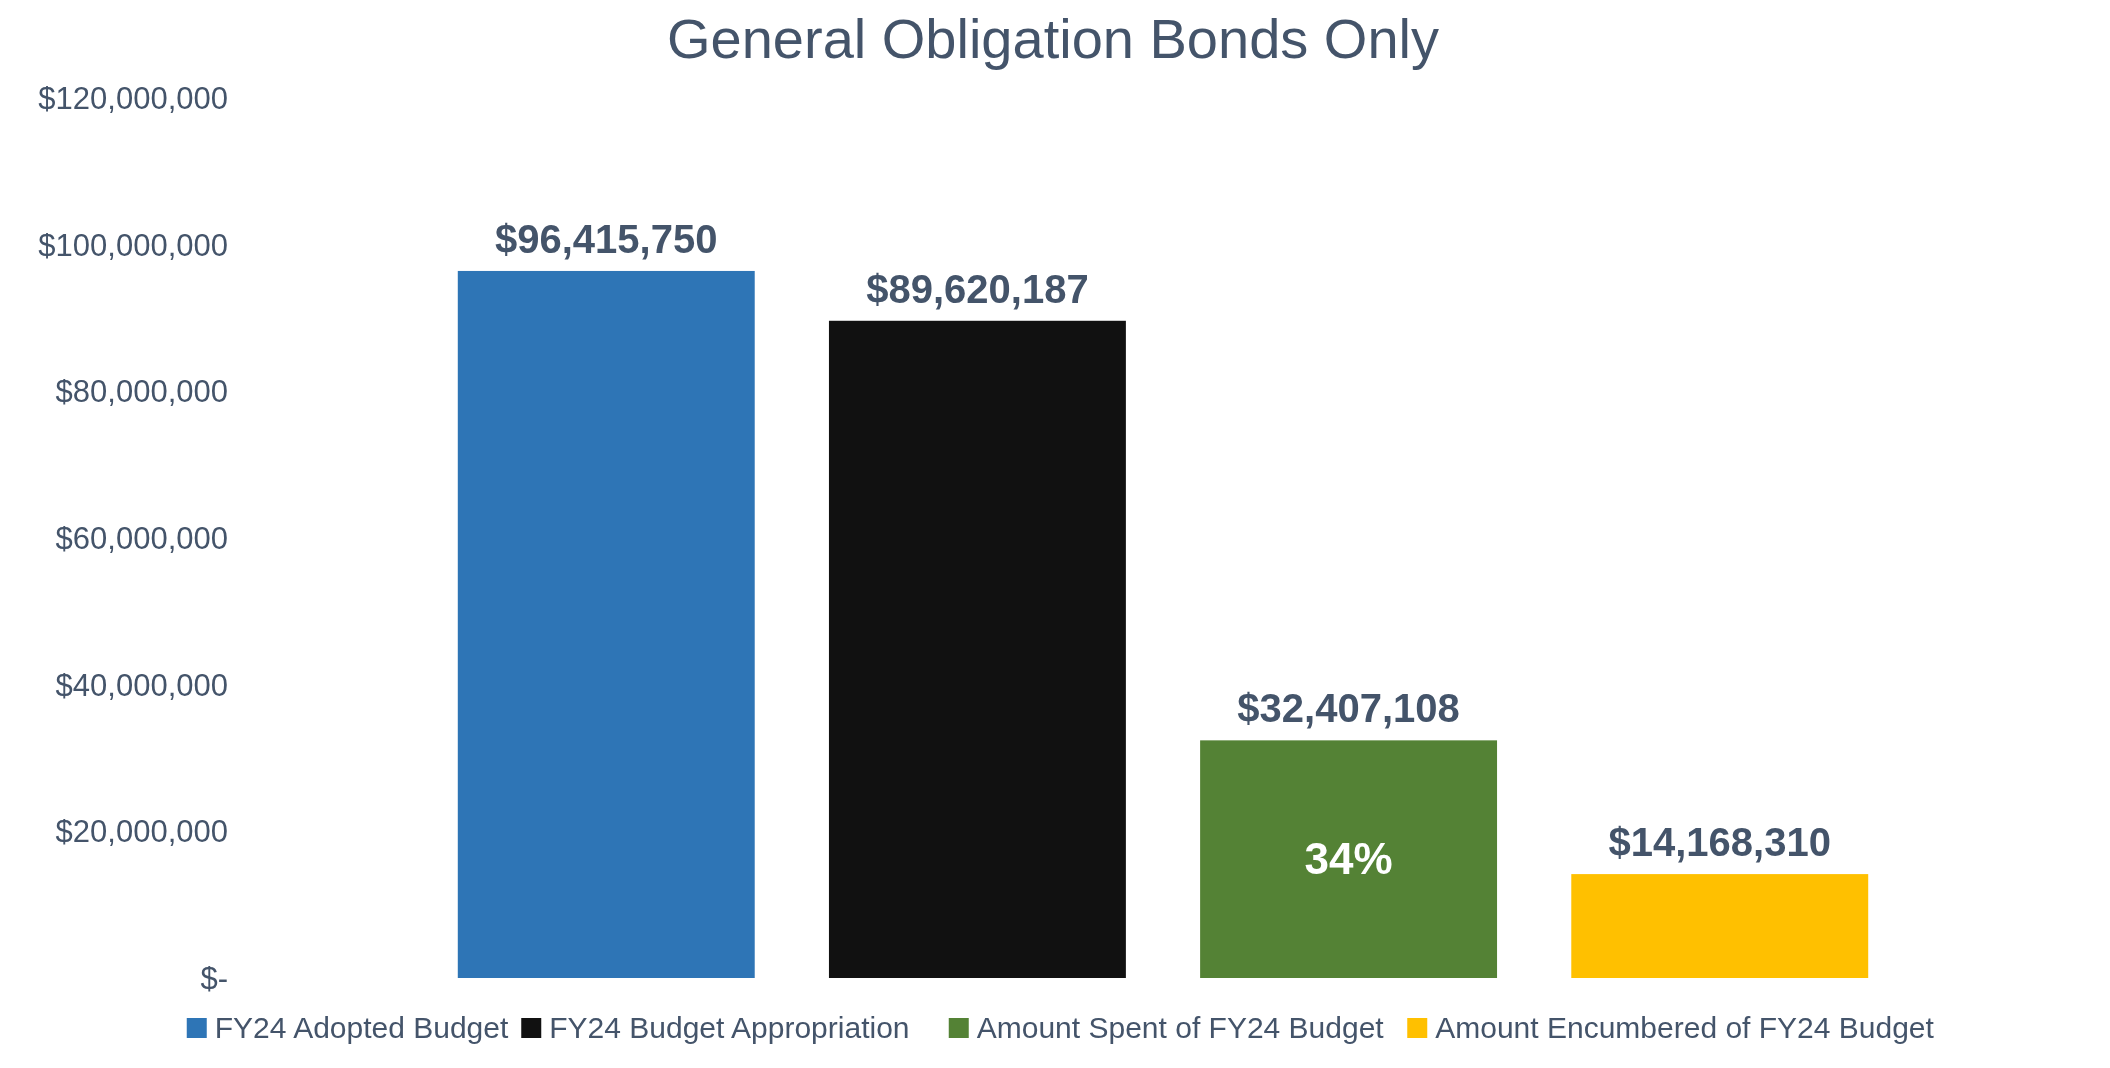 This screenshot has height=1068, width=2110. I want to click on y-tick-label: $60,000,000, so click(141, 538).